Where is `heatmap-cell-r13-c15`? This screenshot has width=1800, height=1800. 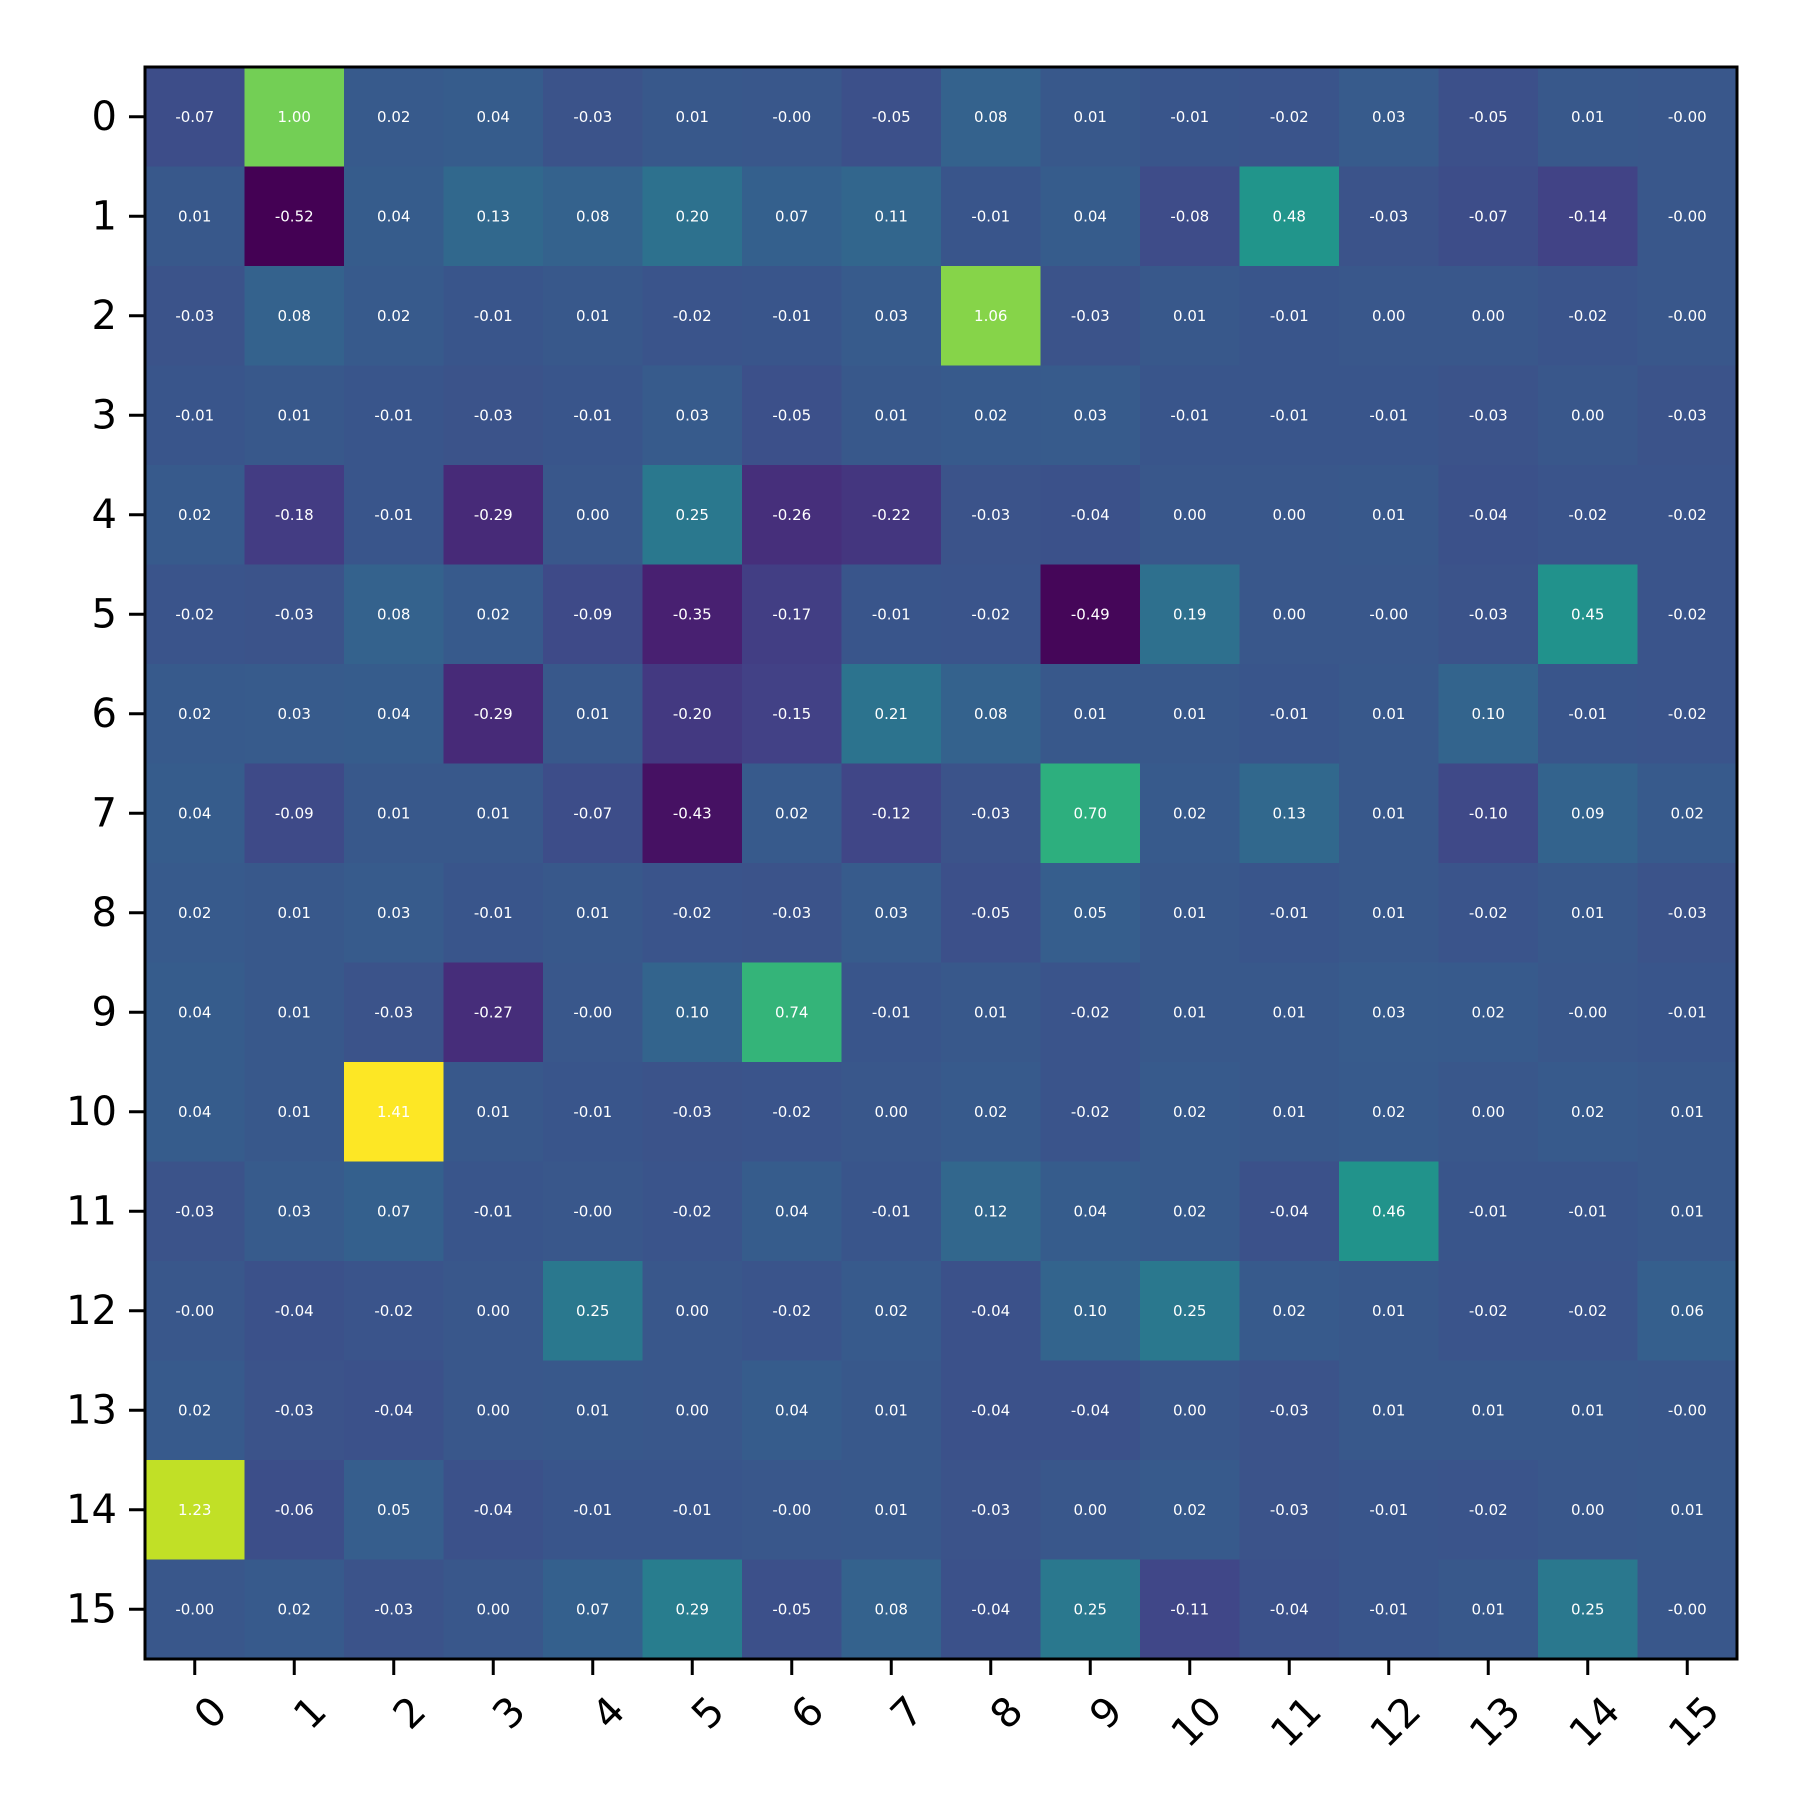 heatmap-cell-r13-c15 is located at coordinates (1687, 1410).